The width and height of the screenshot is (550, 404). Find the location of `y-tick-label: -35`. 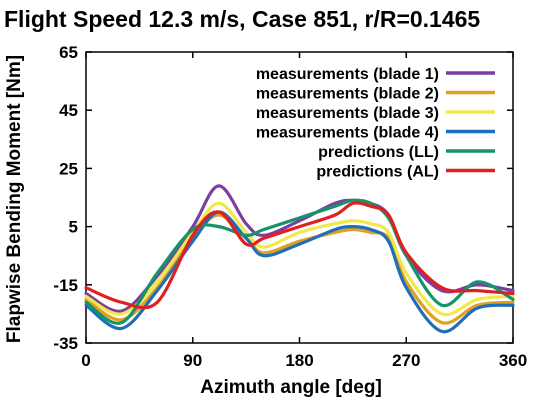

y-tick-label: -35 is located at coordinates (65, 343).